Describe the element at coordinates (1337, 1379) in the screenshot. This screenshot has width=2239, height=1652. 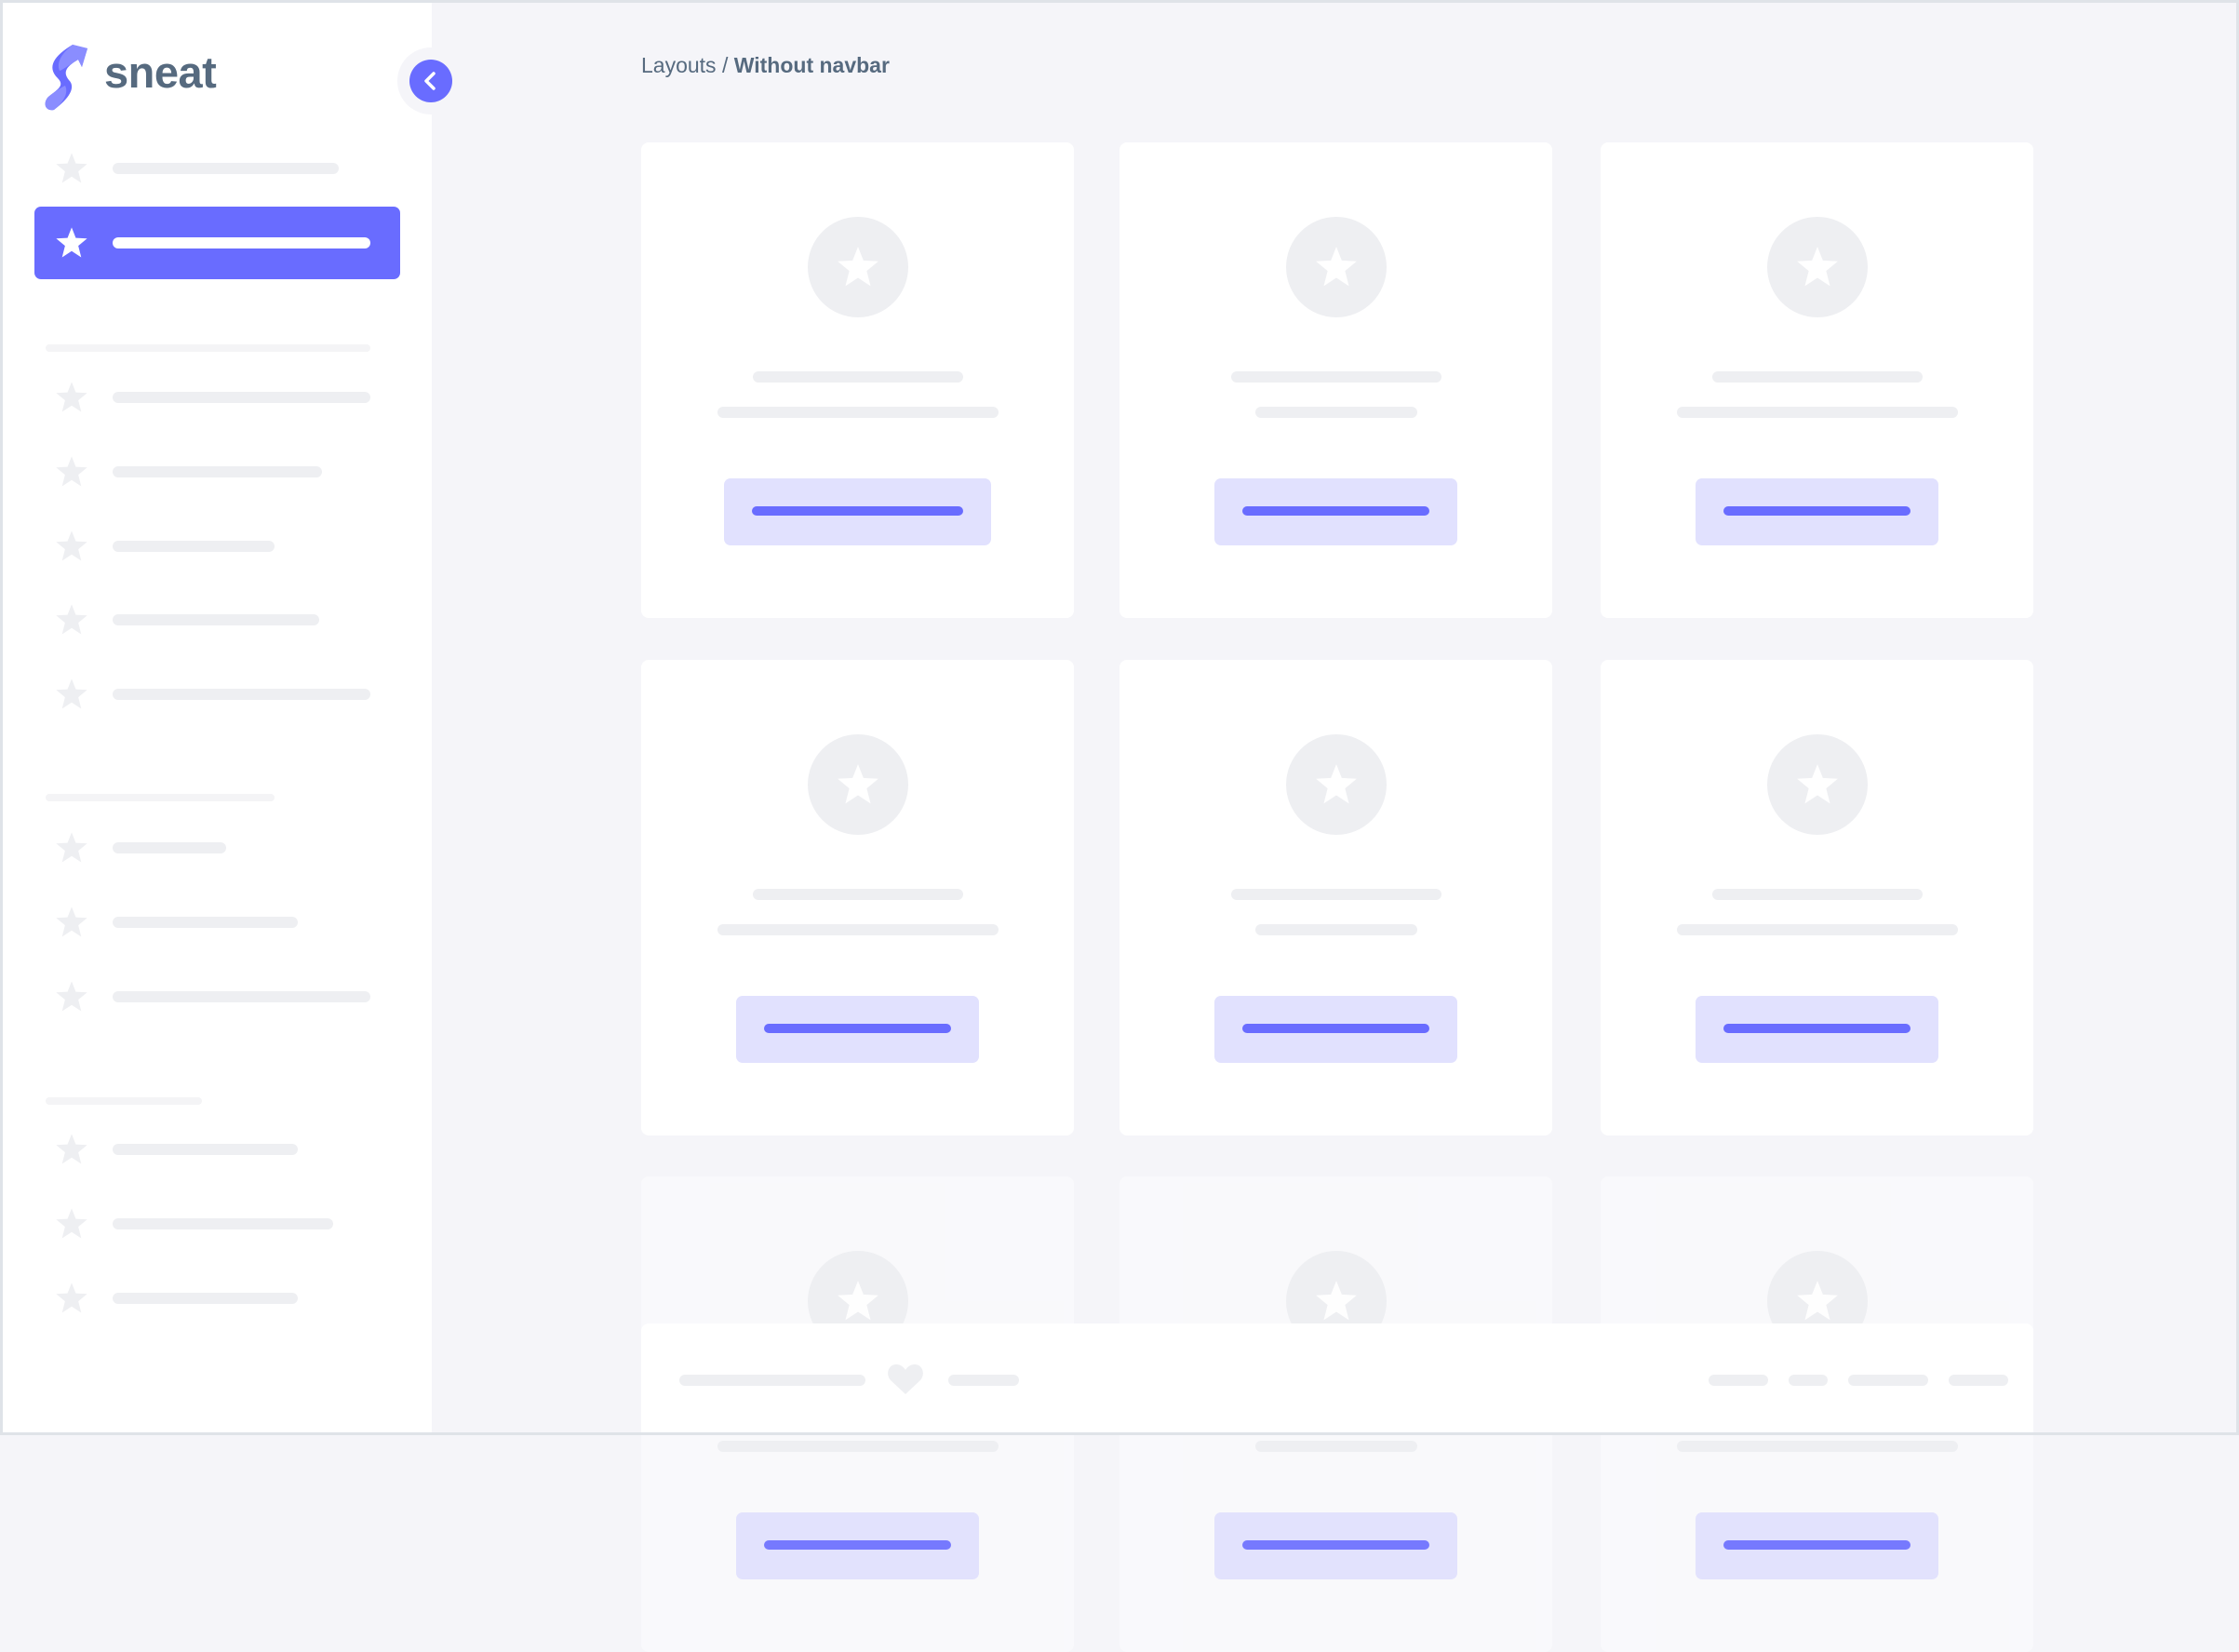
I see `footer` at that location.